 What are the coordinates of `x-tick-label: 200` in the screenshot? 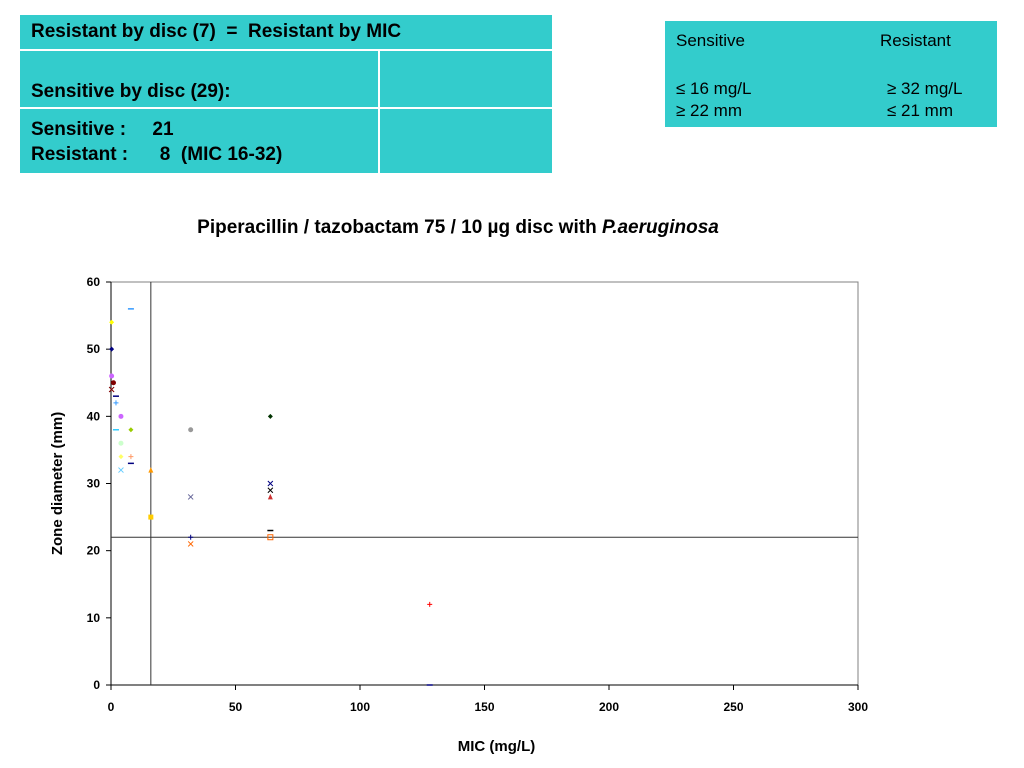 It's located at (609, 707).